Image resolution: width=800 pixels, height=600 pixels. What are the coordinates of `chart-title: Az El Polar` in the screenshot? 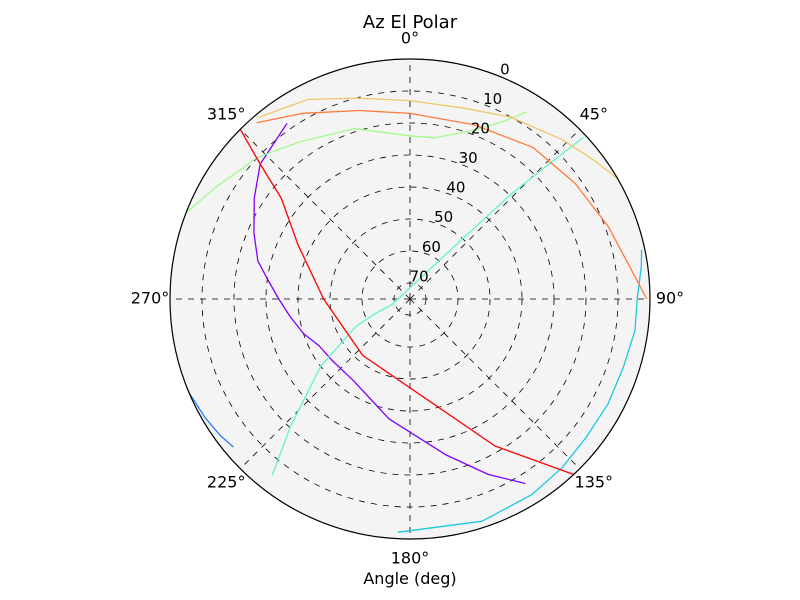 It's located at (410, 22).